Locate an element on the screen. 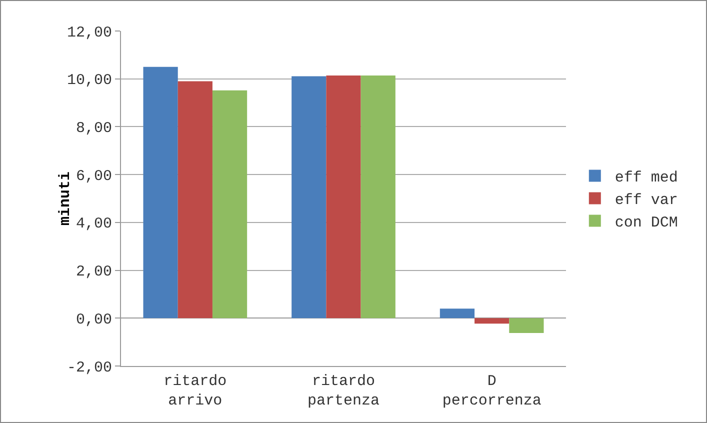  y-tick-label: 4,00 is located at coordinates (94, 224).